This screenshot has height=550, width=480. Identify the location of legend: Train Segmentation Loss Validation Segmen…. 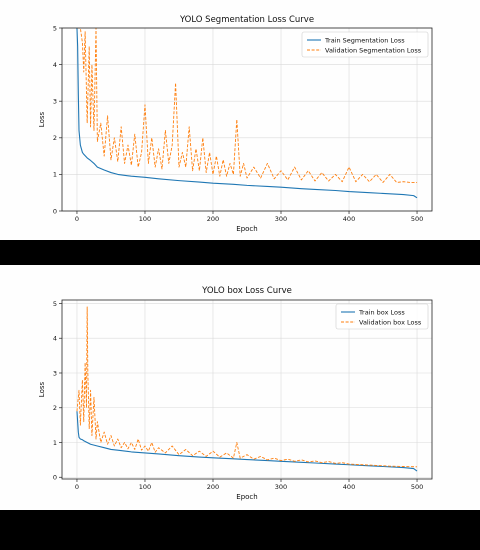
(365, 44).